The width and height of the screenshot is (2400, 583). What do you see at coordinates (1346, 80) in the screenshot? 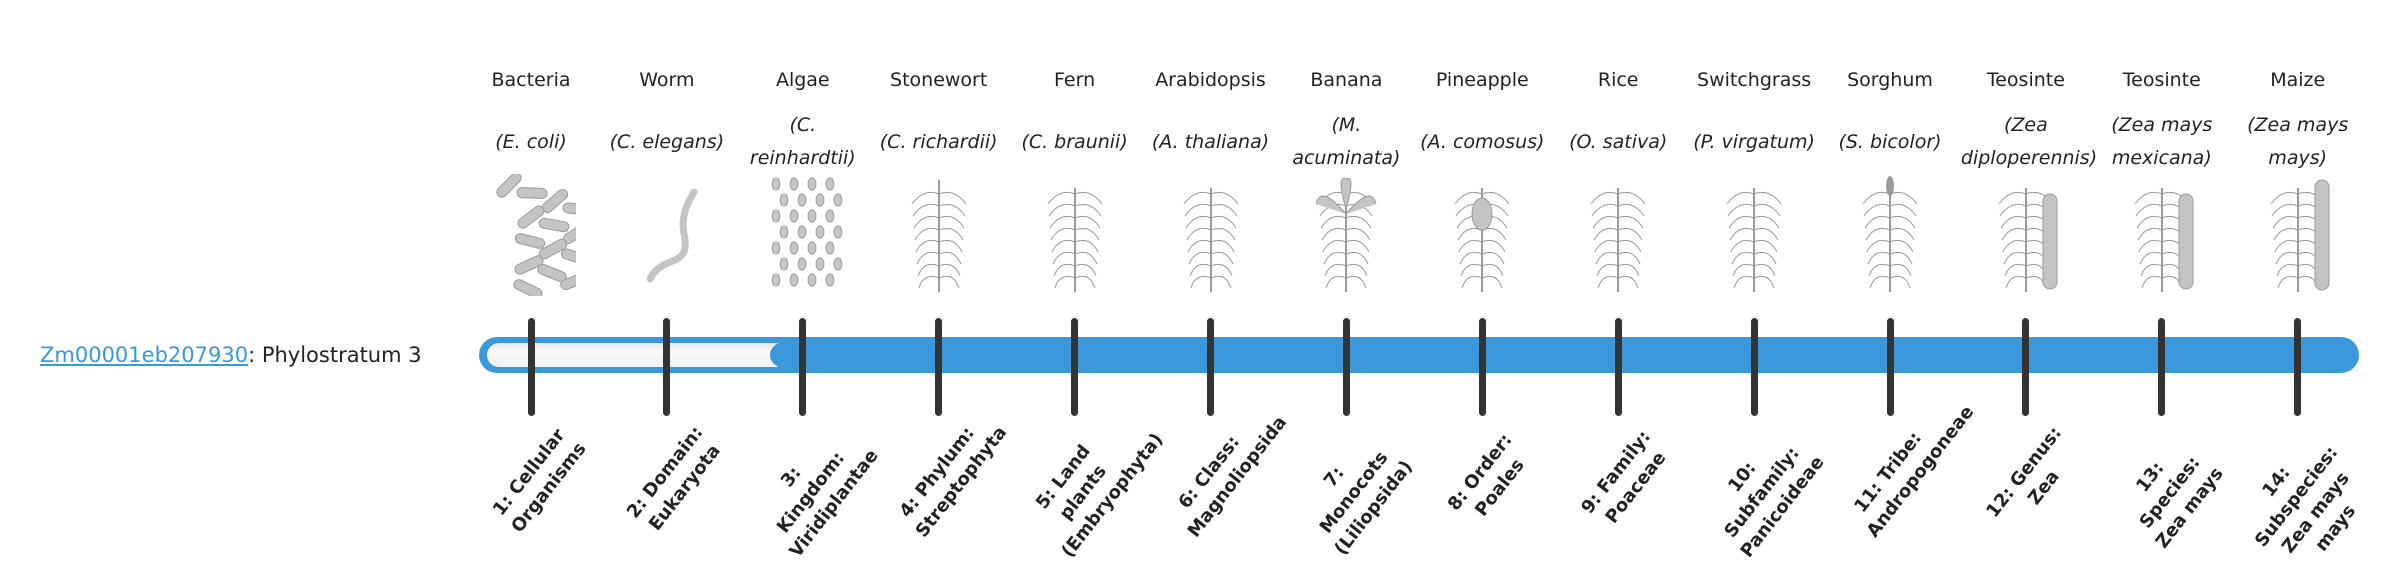
I see `organism-name: Banana` at bounding box center [1346, 80].